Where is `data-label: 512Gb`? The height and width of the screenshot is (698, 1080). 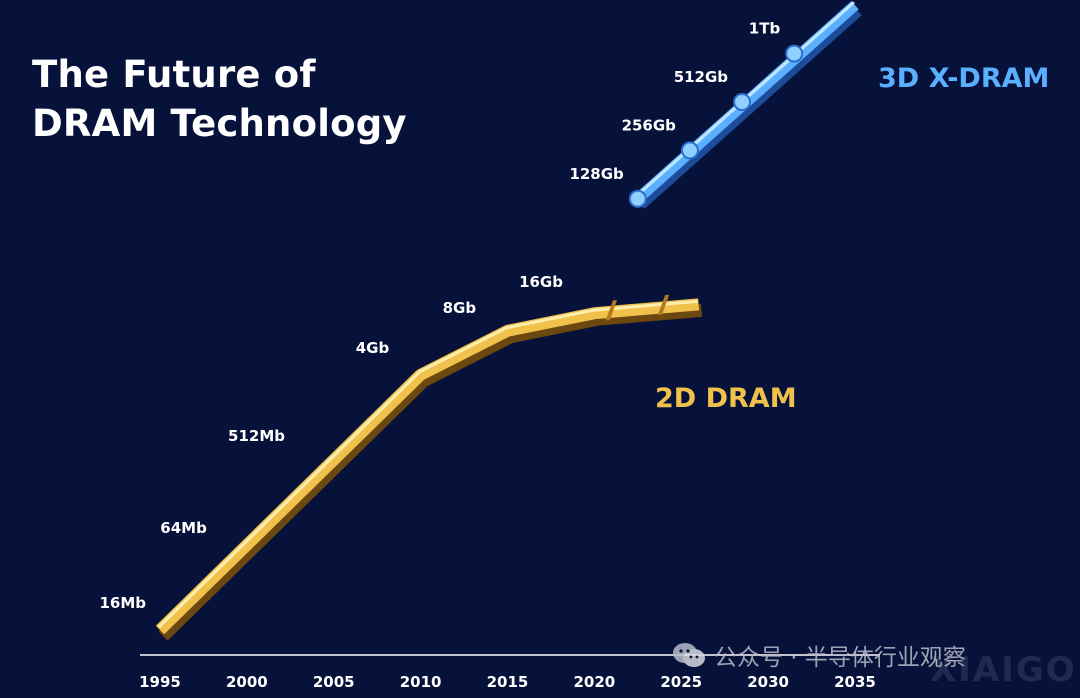
data-label: 512Gb is located at coordinates (701, 77).